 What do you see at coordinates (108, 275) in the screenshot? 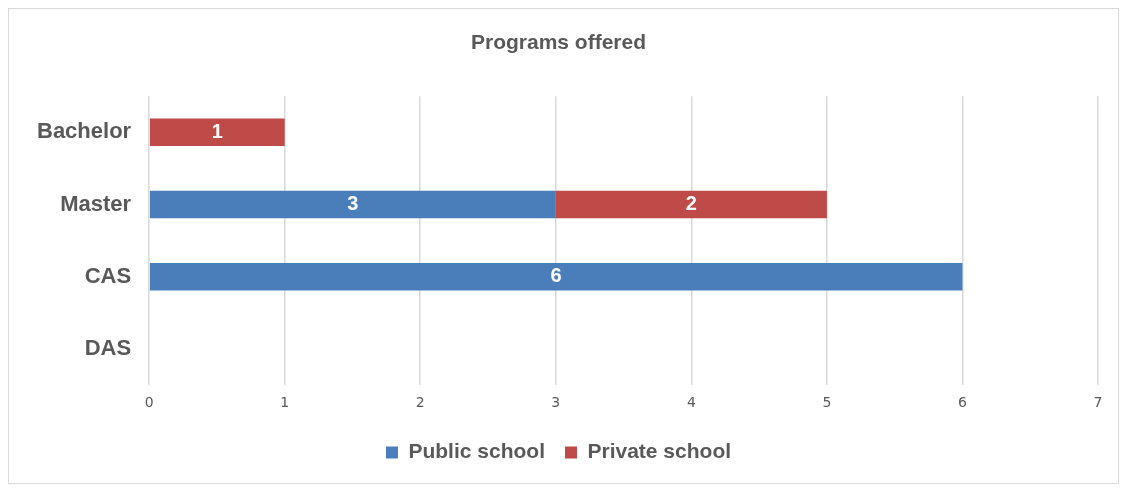
I see `y-tick-label: CAS` at bounding box center [108, 275].